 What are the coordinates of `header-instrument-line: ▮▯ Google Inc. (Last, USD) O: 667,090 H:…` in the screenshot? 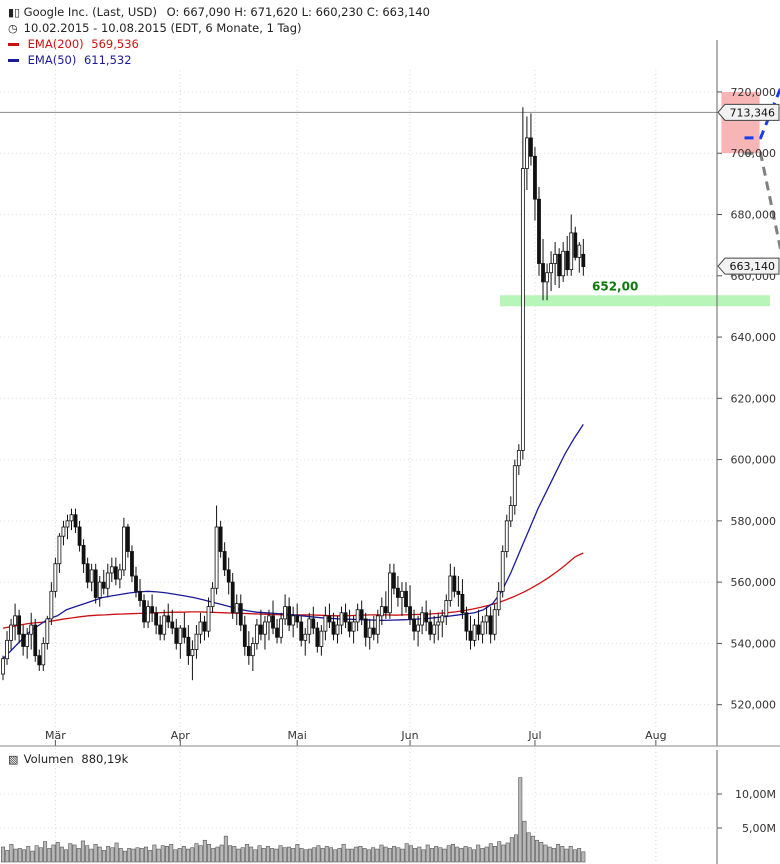 It's located at (219, 12).